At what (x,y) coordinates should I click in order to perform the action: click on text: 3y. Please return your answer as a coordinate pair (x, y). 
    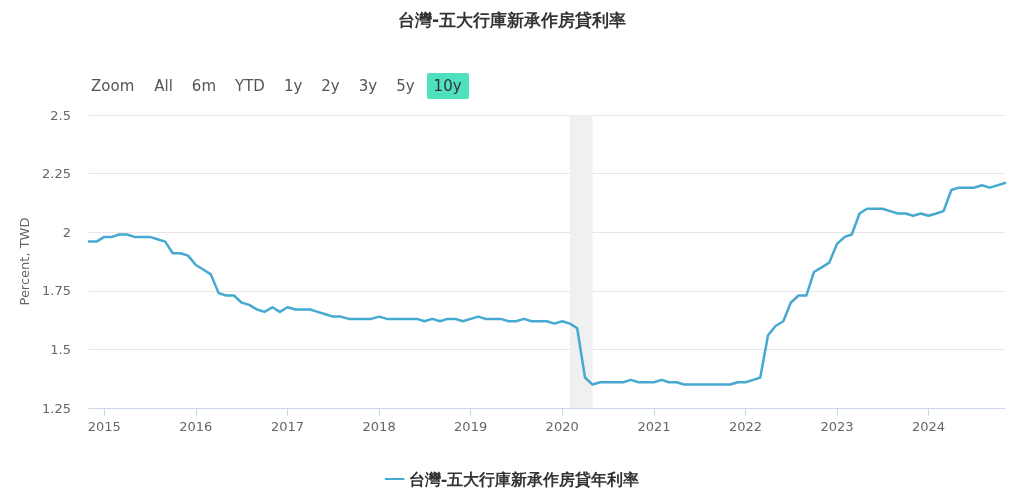
    Looking at the image, I should click on (368, 86).